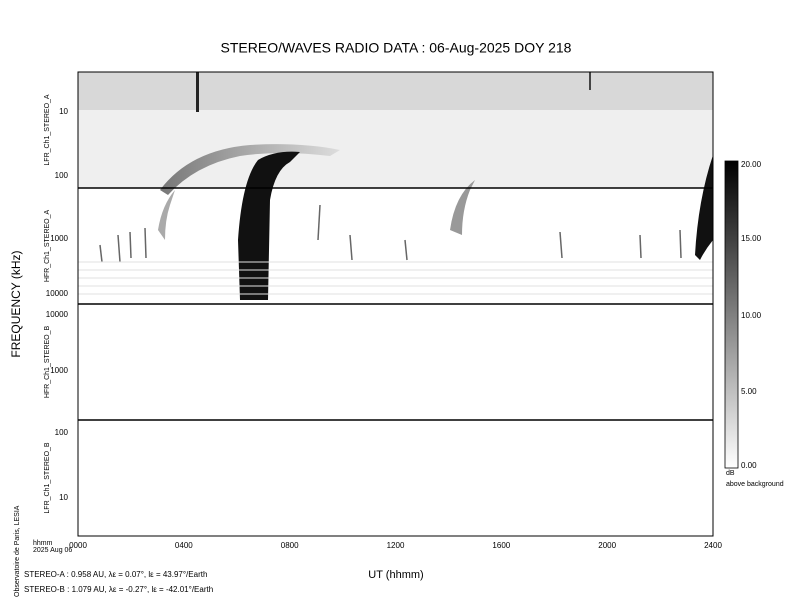 The height and width of the screenshot is (612, 792). Describe the element at coordinates (755, 484) in the screenshot. I see `colorbar-caption: above background` at that location.